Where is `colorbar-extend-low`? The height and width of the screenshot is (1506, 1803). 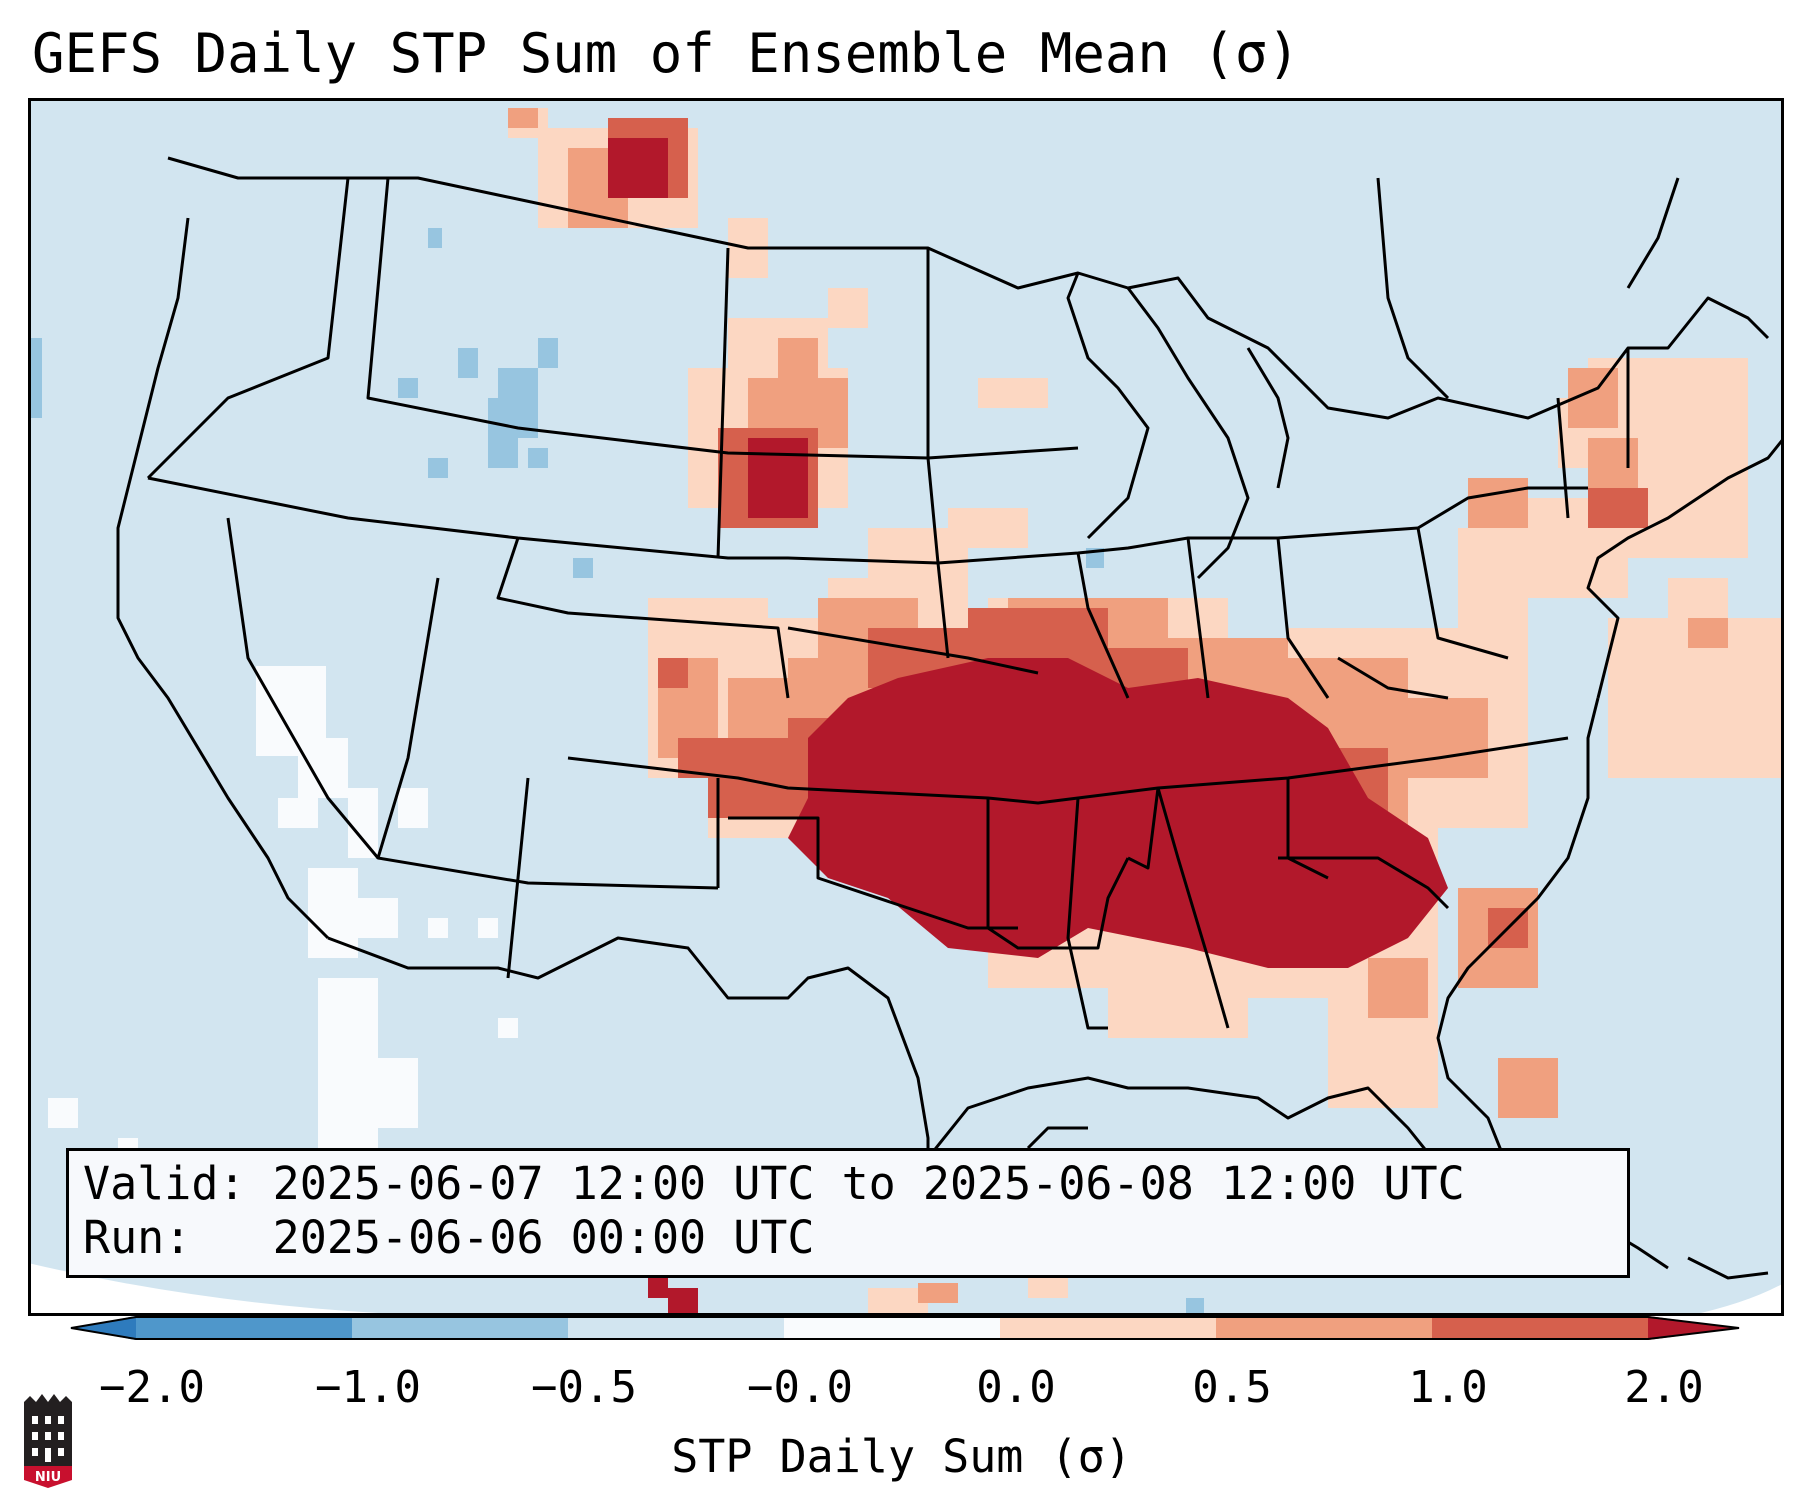 colorbar-extend-low is located at coordinates (103, 1328).